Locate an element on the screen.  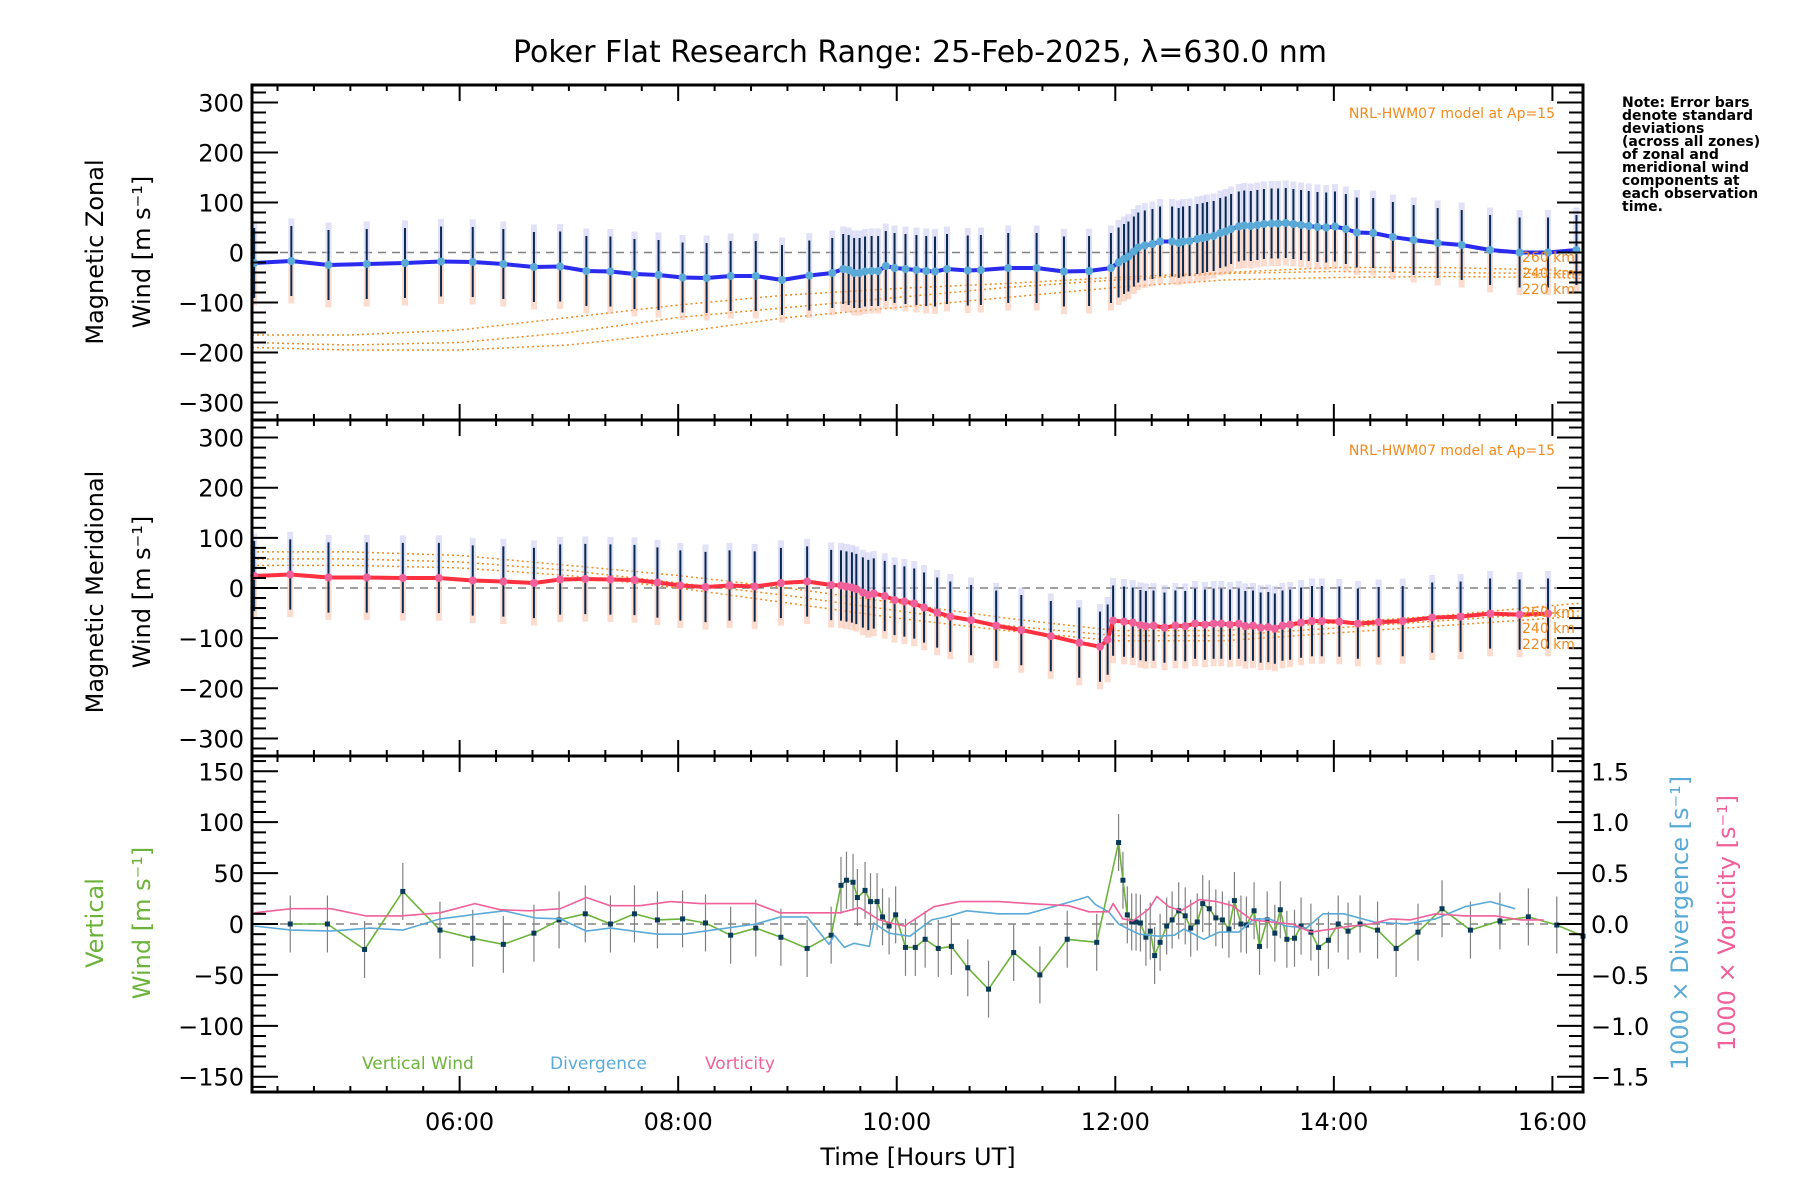
y-tick-label: 150 is located at coordinates (221, 772).